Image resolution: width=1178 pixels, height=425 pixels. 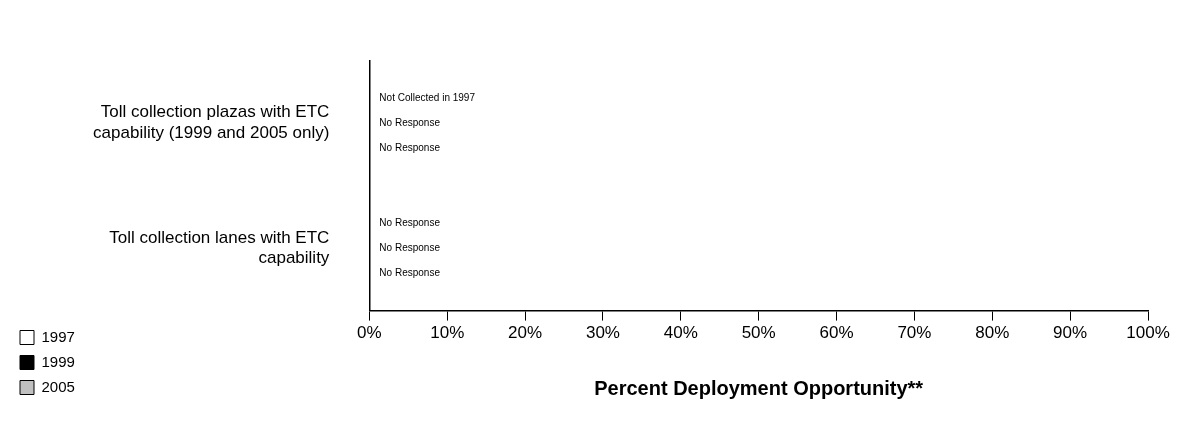 I want to click on x-tick-label: 60%, so click(x=836, y=333).